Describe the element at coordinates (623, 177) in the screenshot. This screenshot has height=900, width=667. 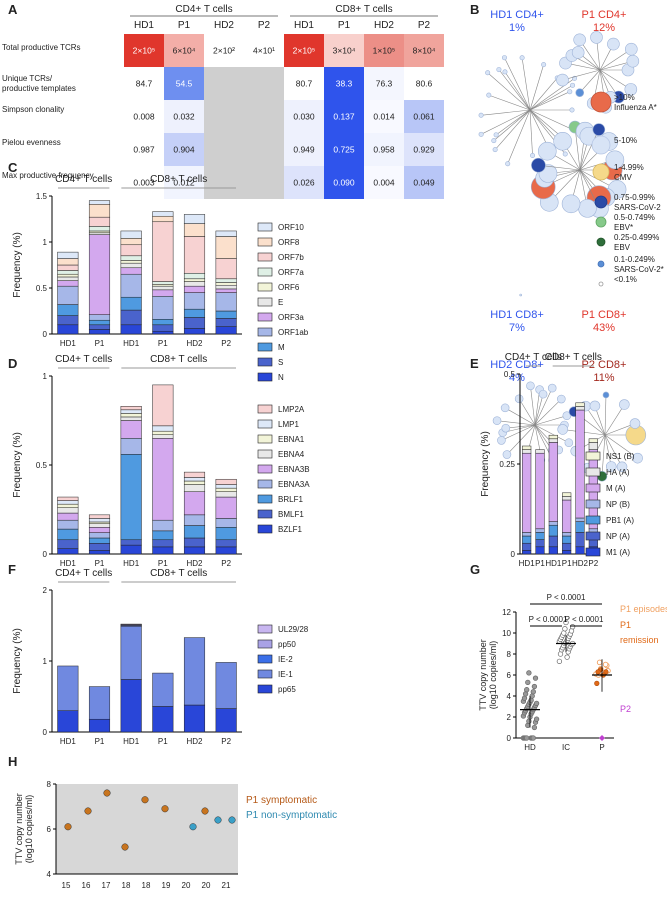
I see `legend-label: CMV` at that location.